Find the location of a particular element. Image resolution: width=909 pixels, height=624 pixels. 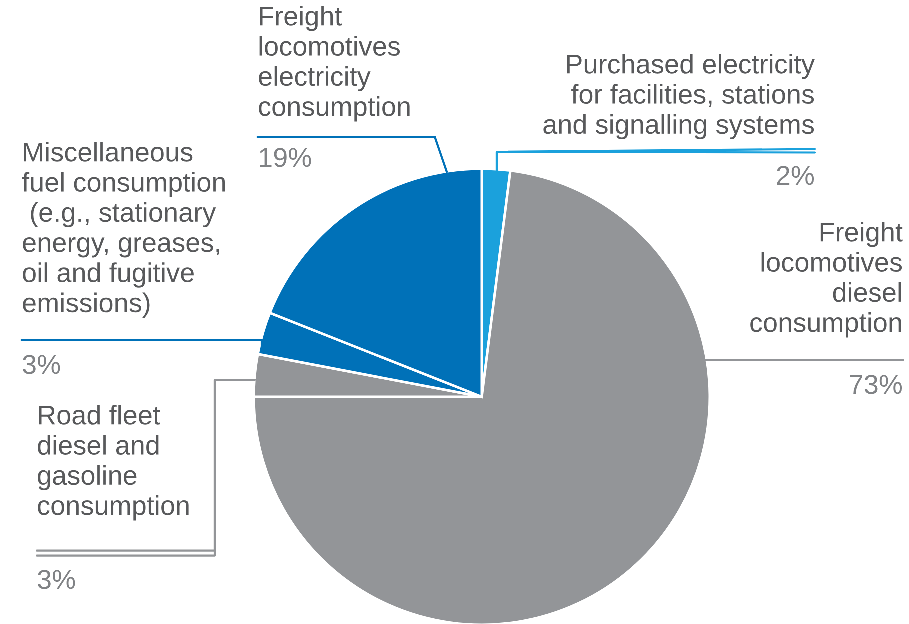

slice-label: Road fleet diesel and gasoline consumption is located at coordinates (113, 463).